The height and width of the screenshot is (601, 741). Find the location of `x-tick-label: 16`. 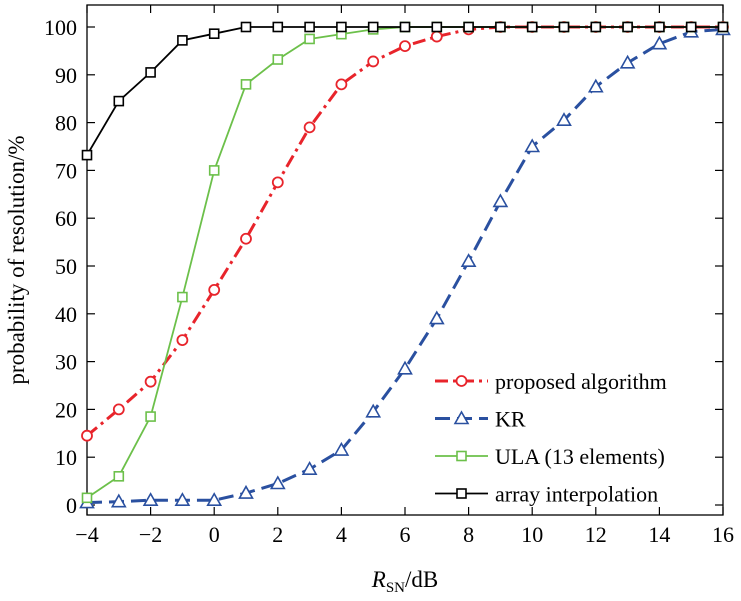

x-tick-label: 16 is located at coordinates (723, 534).